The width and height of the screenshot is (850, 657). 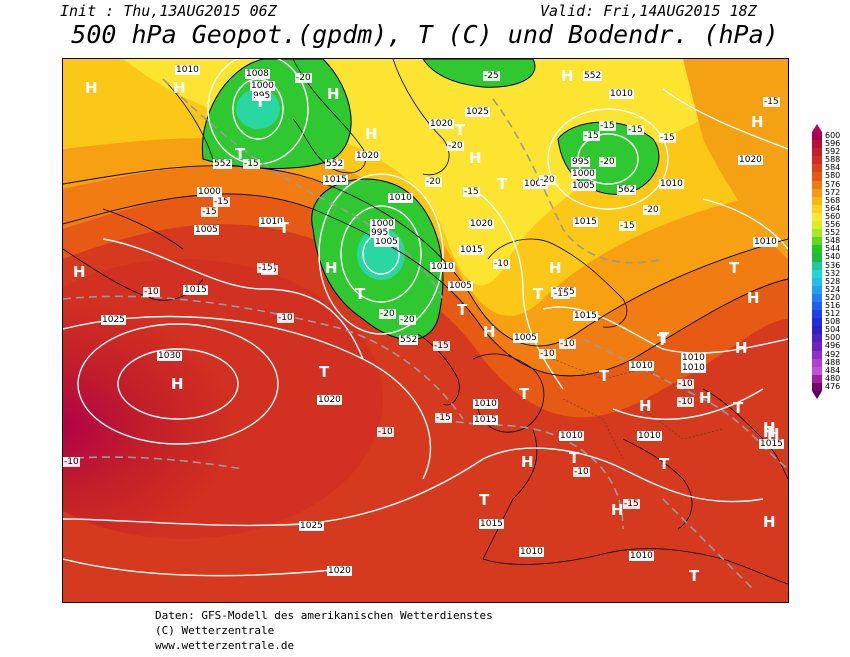 What do you see at coordinates (380, 233) in the screenshot?
I see `pressure-label: 995` at bounding box center [380, 233].